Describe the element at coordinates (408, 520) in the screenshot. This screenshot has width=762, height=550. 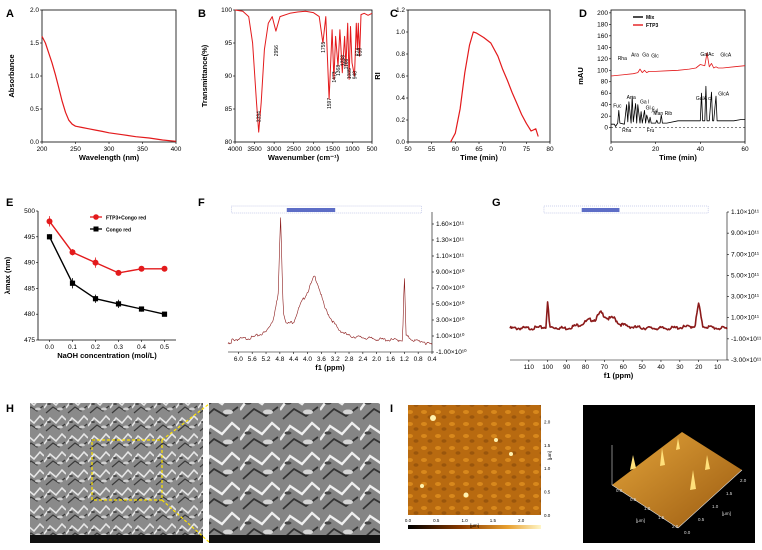
I see `afm-x-tick-label: 0.0` at that location.